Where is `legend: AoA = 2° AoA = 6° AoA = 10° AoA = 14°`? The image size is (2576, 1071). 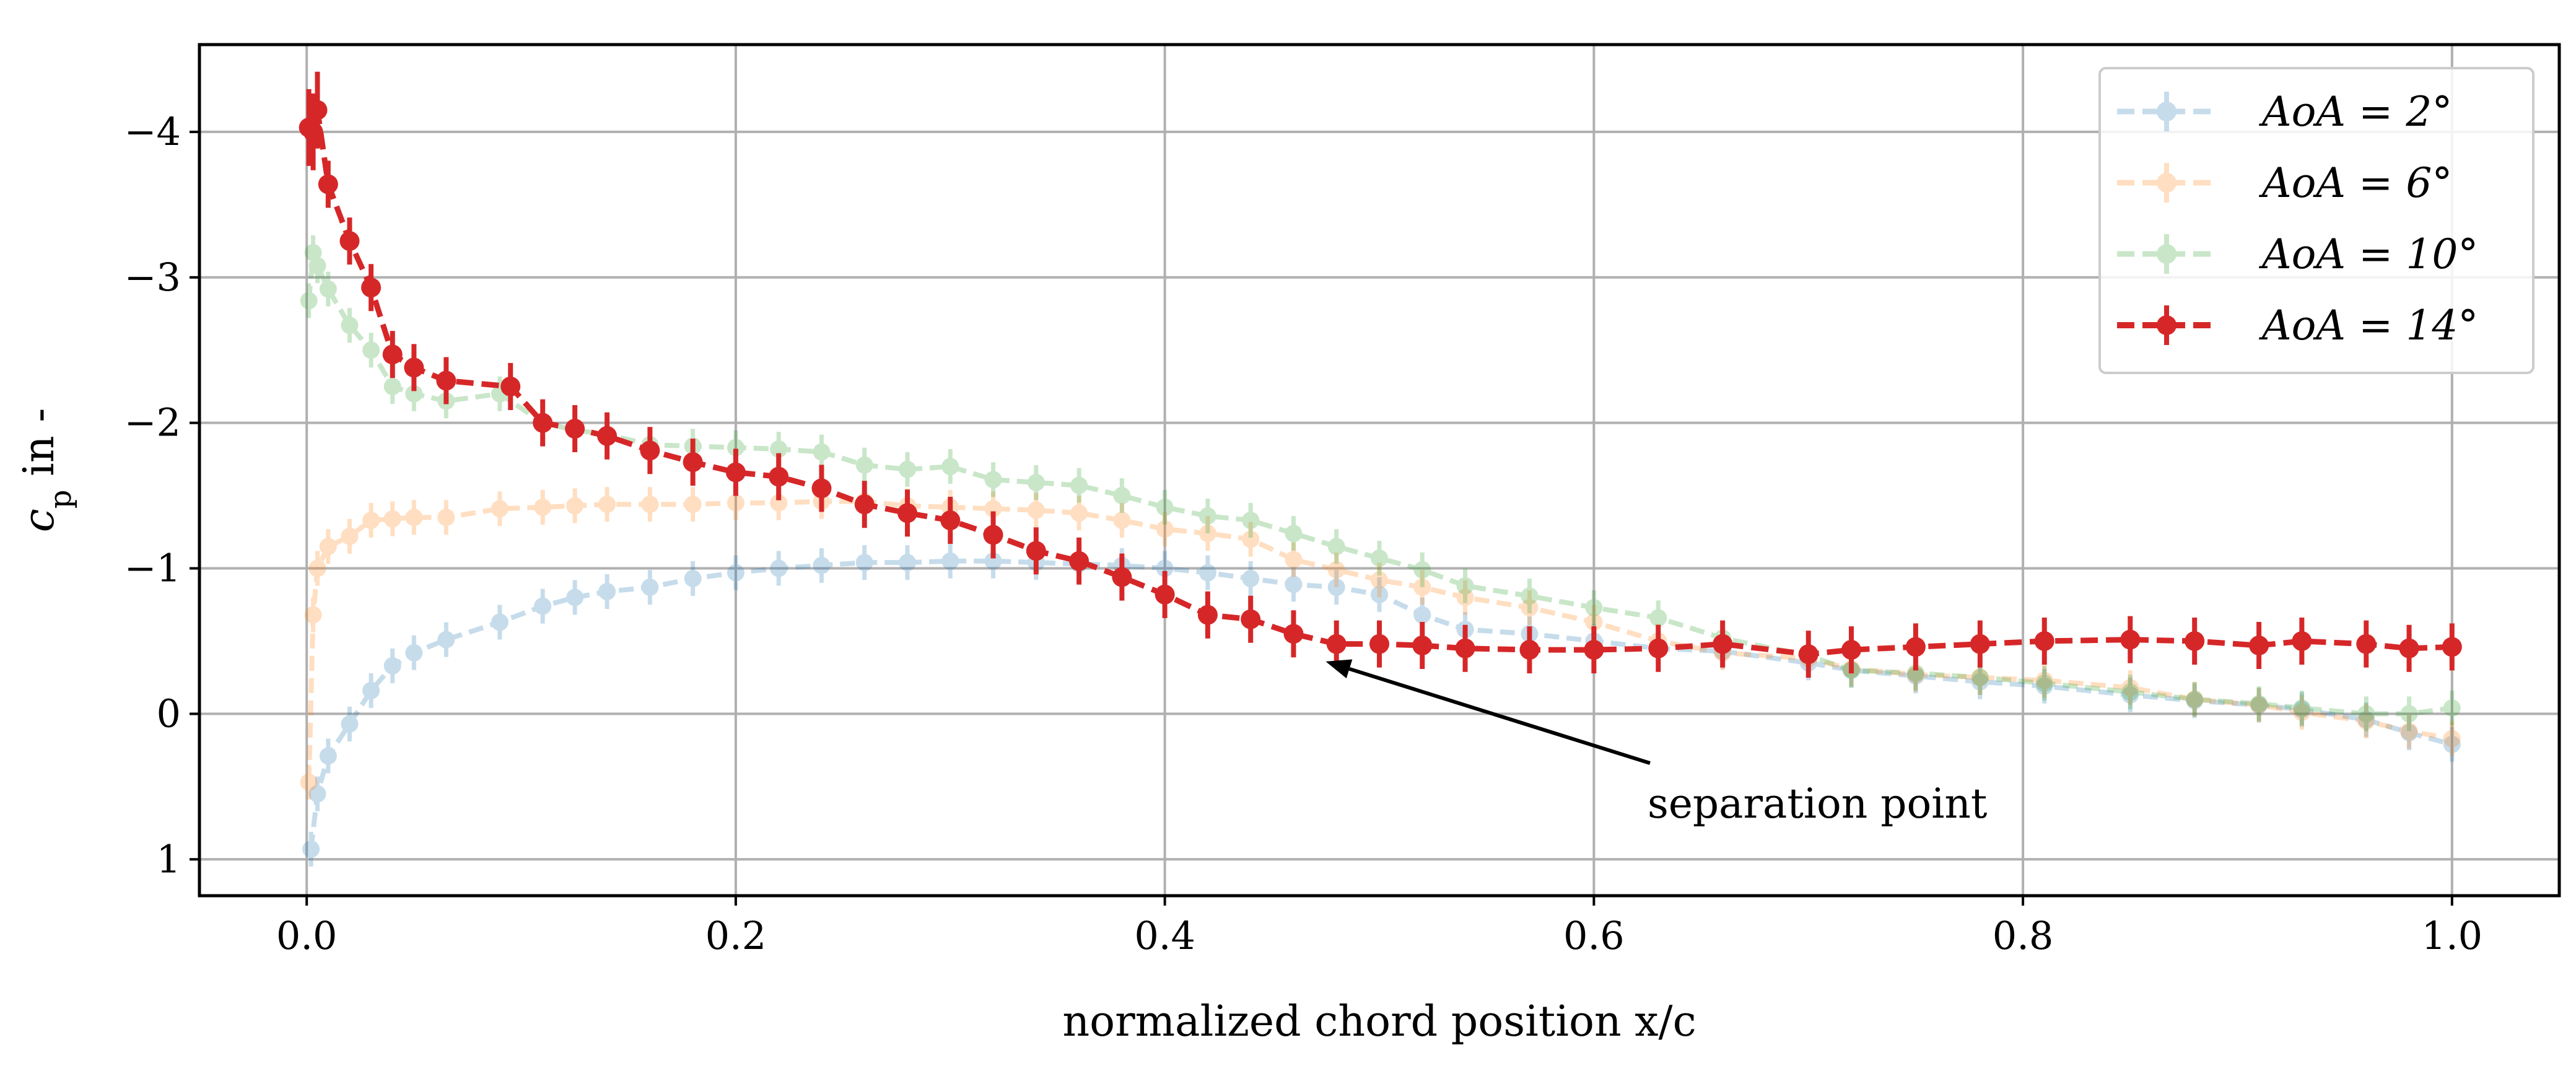
legend: AoA = 2° AoA = 6° AoA = 10° AoA = 14° is located at coordinates (2316, 220).